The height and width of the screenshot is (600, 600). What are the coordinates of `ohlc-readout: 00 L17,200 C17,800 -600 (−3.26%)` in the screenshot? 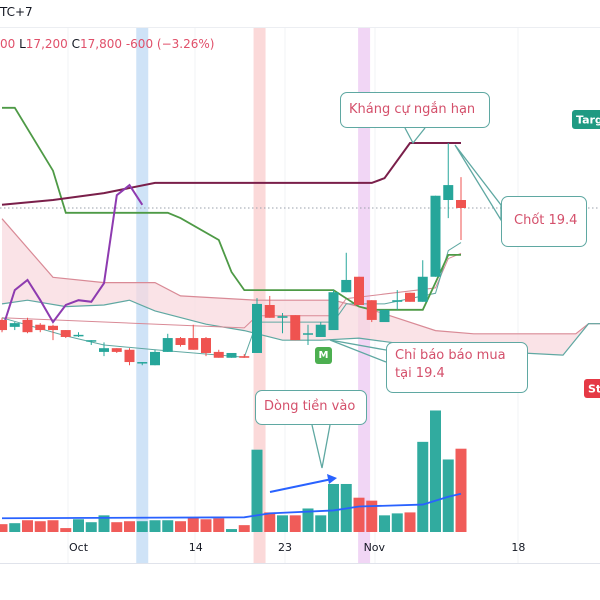 It's located at (107, 44).